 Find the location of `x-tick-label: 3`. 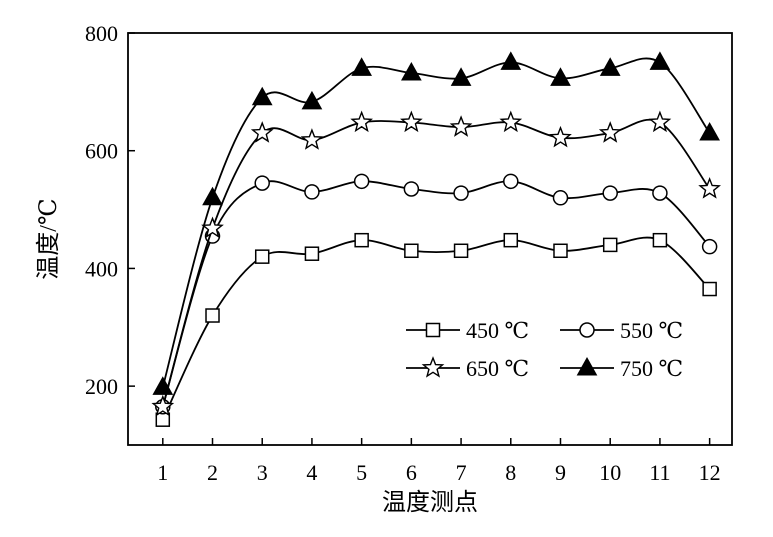

x-tick-label: 3 is located at coordinates (262, 472).